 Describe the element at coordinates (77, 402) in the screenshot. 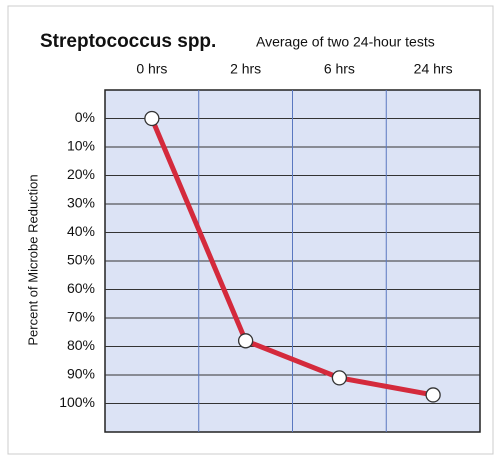

I see `y-tick-label: 100%` at that location.